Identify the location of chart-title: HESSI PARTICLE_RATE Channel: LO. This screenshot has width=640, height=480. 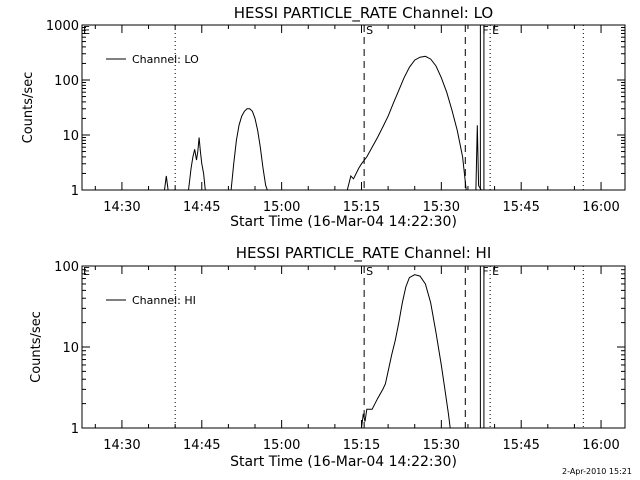
(363, 13).